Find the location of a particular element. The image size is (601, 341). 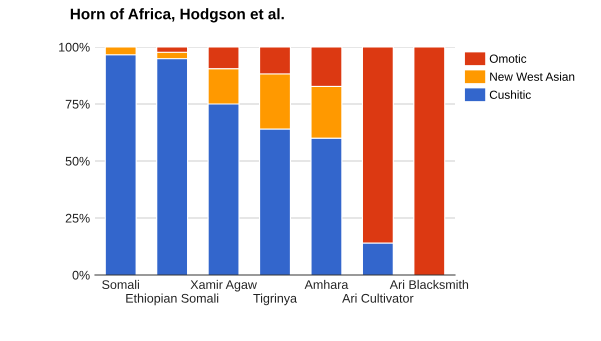

y-tick-label: 25% is located at coordinates (78, 218).